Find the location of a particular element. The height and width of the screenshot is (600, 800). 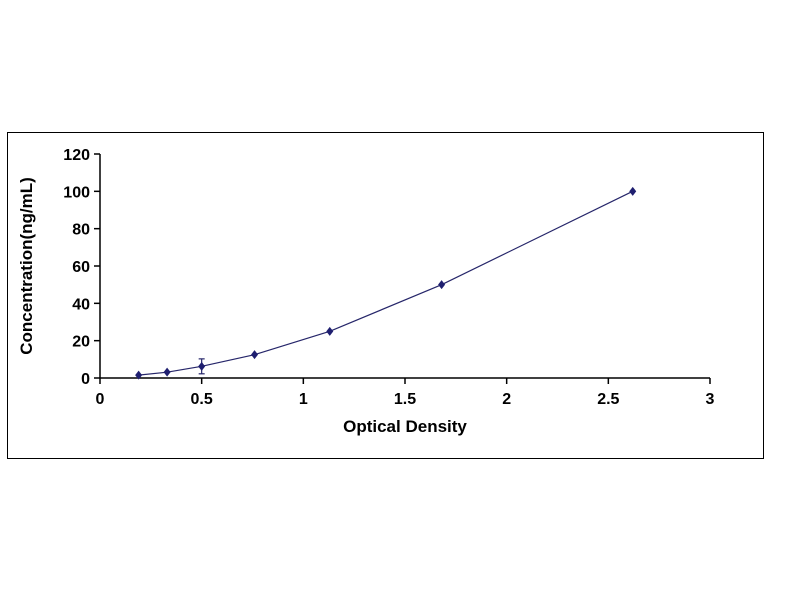

y-tick-label: 60 is located at coordinates (81, 267).